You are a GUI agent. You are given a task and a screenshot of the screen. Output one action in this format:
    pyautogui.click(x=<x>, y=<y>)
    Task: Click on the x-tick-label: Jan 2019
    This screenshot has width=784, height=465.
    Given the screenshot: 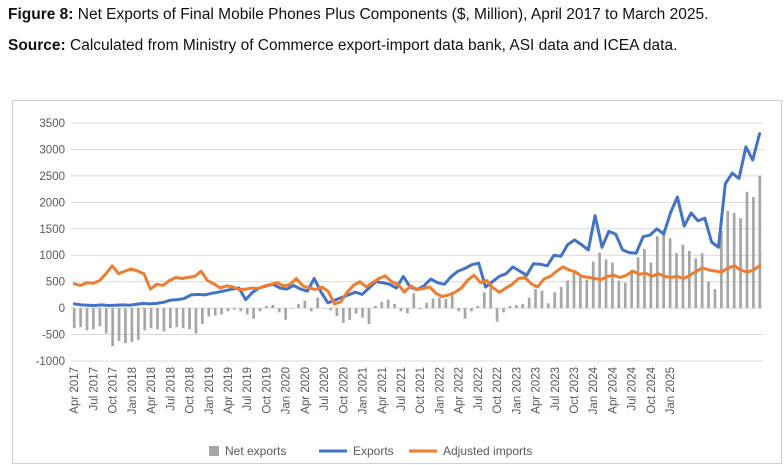 What is the action you would take?
    pyautogui.click(x=210, y=390)
    